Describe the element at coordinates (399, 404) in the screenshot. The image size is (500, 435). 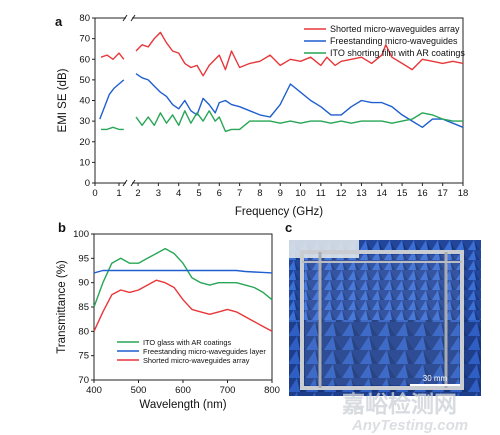
I see `watermark-cn: 嘉峪检测网` at that location.